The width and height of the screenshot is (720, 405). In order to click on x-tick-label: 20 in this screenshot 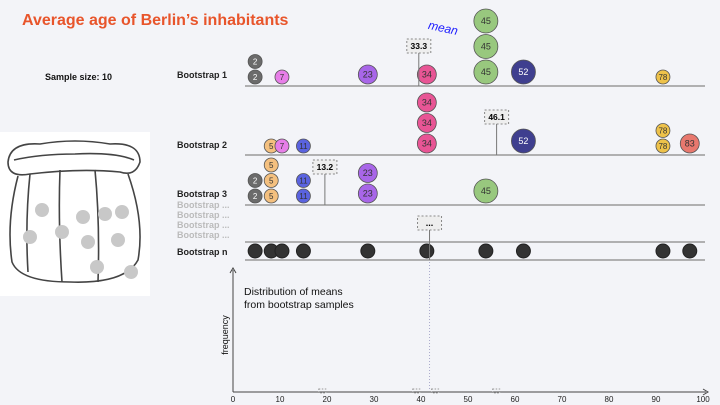, I will do `click(327, 399)`.